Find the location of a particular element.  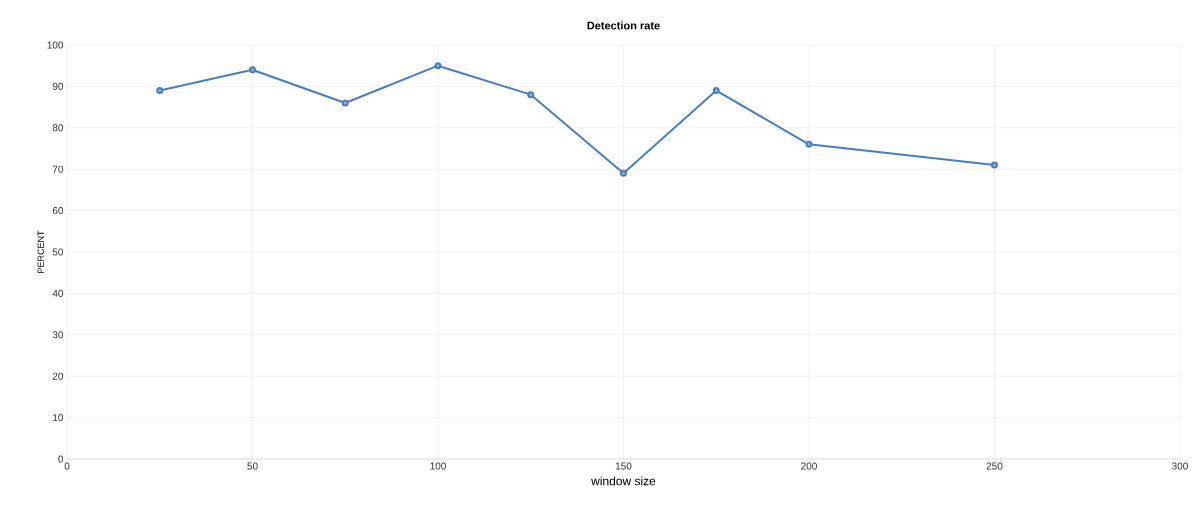

x-tick-label: 0 is located at coordinates (67, 466).